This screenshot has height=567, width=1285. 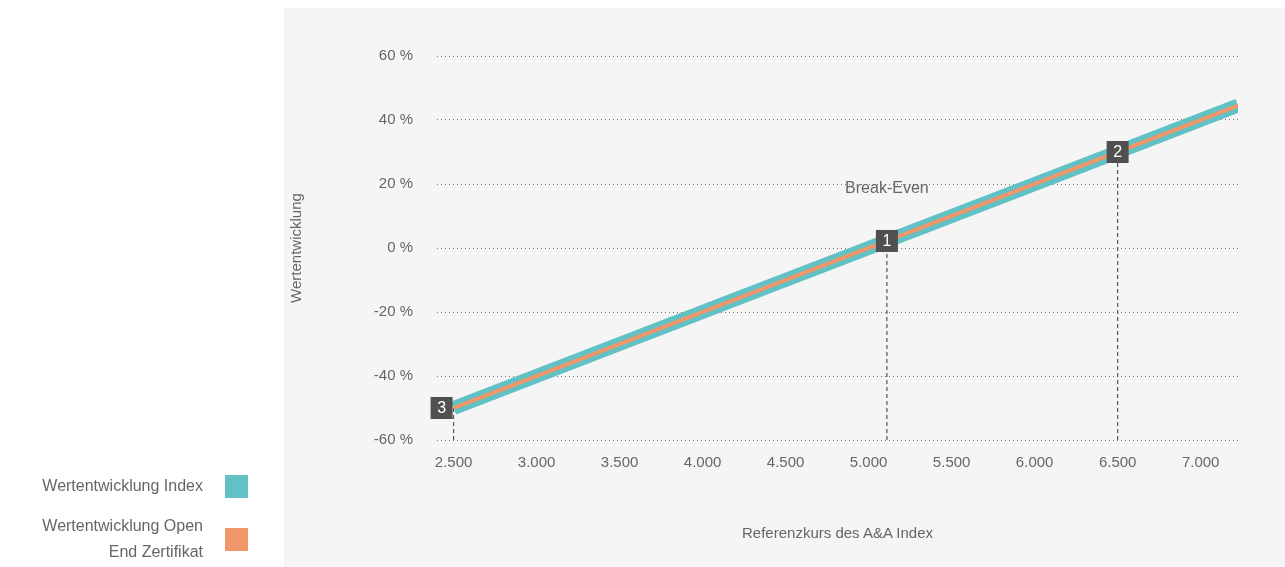 I want to click on x-tick-label: 2.500, so click(x=453, y=462).